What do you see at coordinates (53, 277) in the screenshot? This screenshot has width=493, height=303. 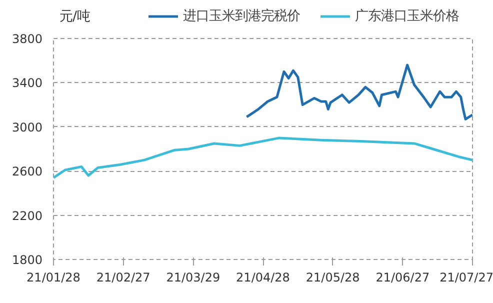 I see `x-tick-label: 21/01/28` at bounding box center [53, 277].